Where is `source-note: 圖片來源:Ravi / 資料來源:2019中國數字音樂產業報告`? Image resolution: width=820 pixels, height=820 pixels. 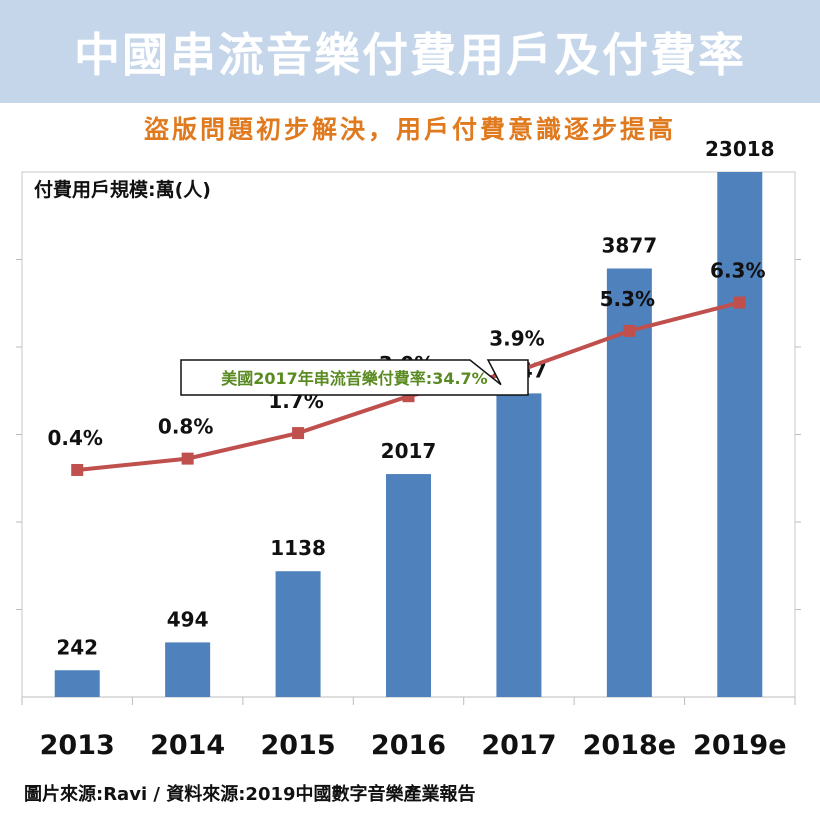
source-note: 圖片來源:Ravi / 資料來源:2019中國數字音樂產業報告 is located at coordinates (250, 794).